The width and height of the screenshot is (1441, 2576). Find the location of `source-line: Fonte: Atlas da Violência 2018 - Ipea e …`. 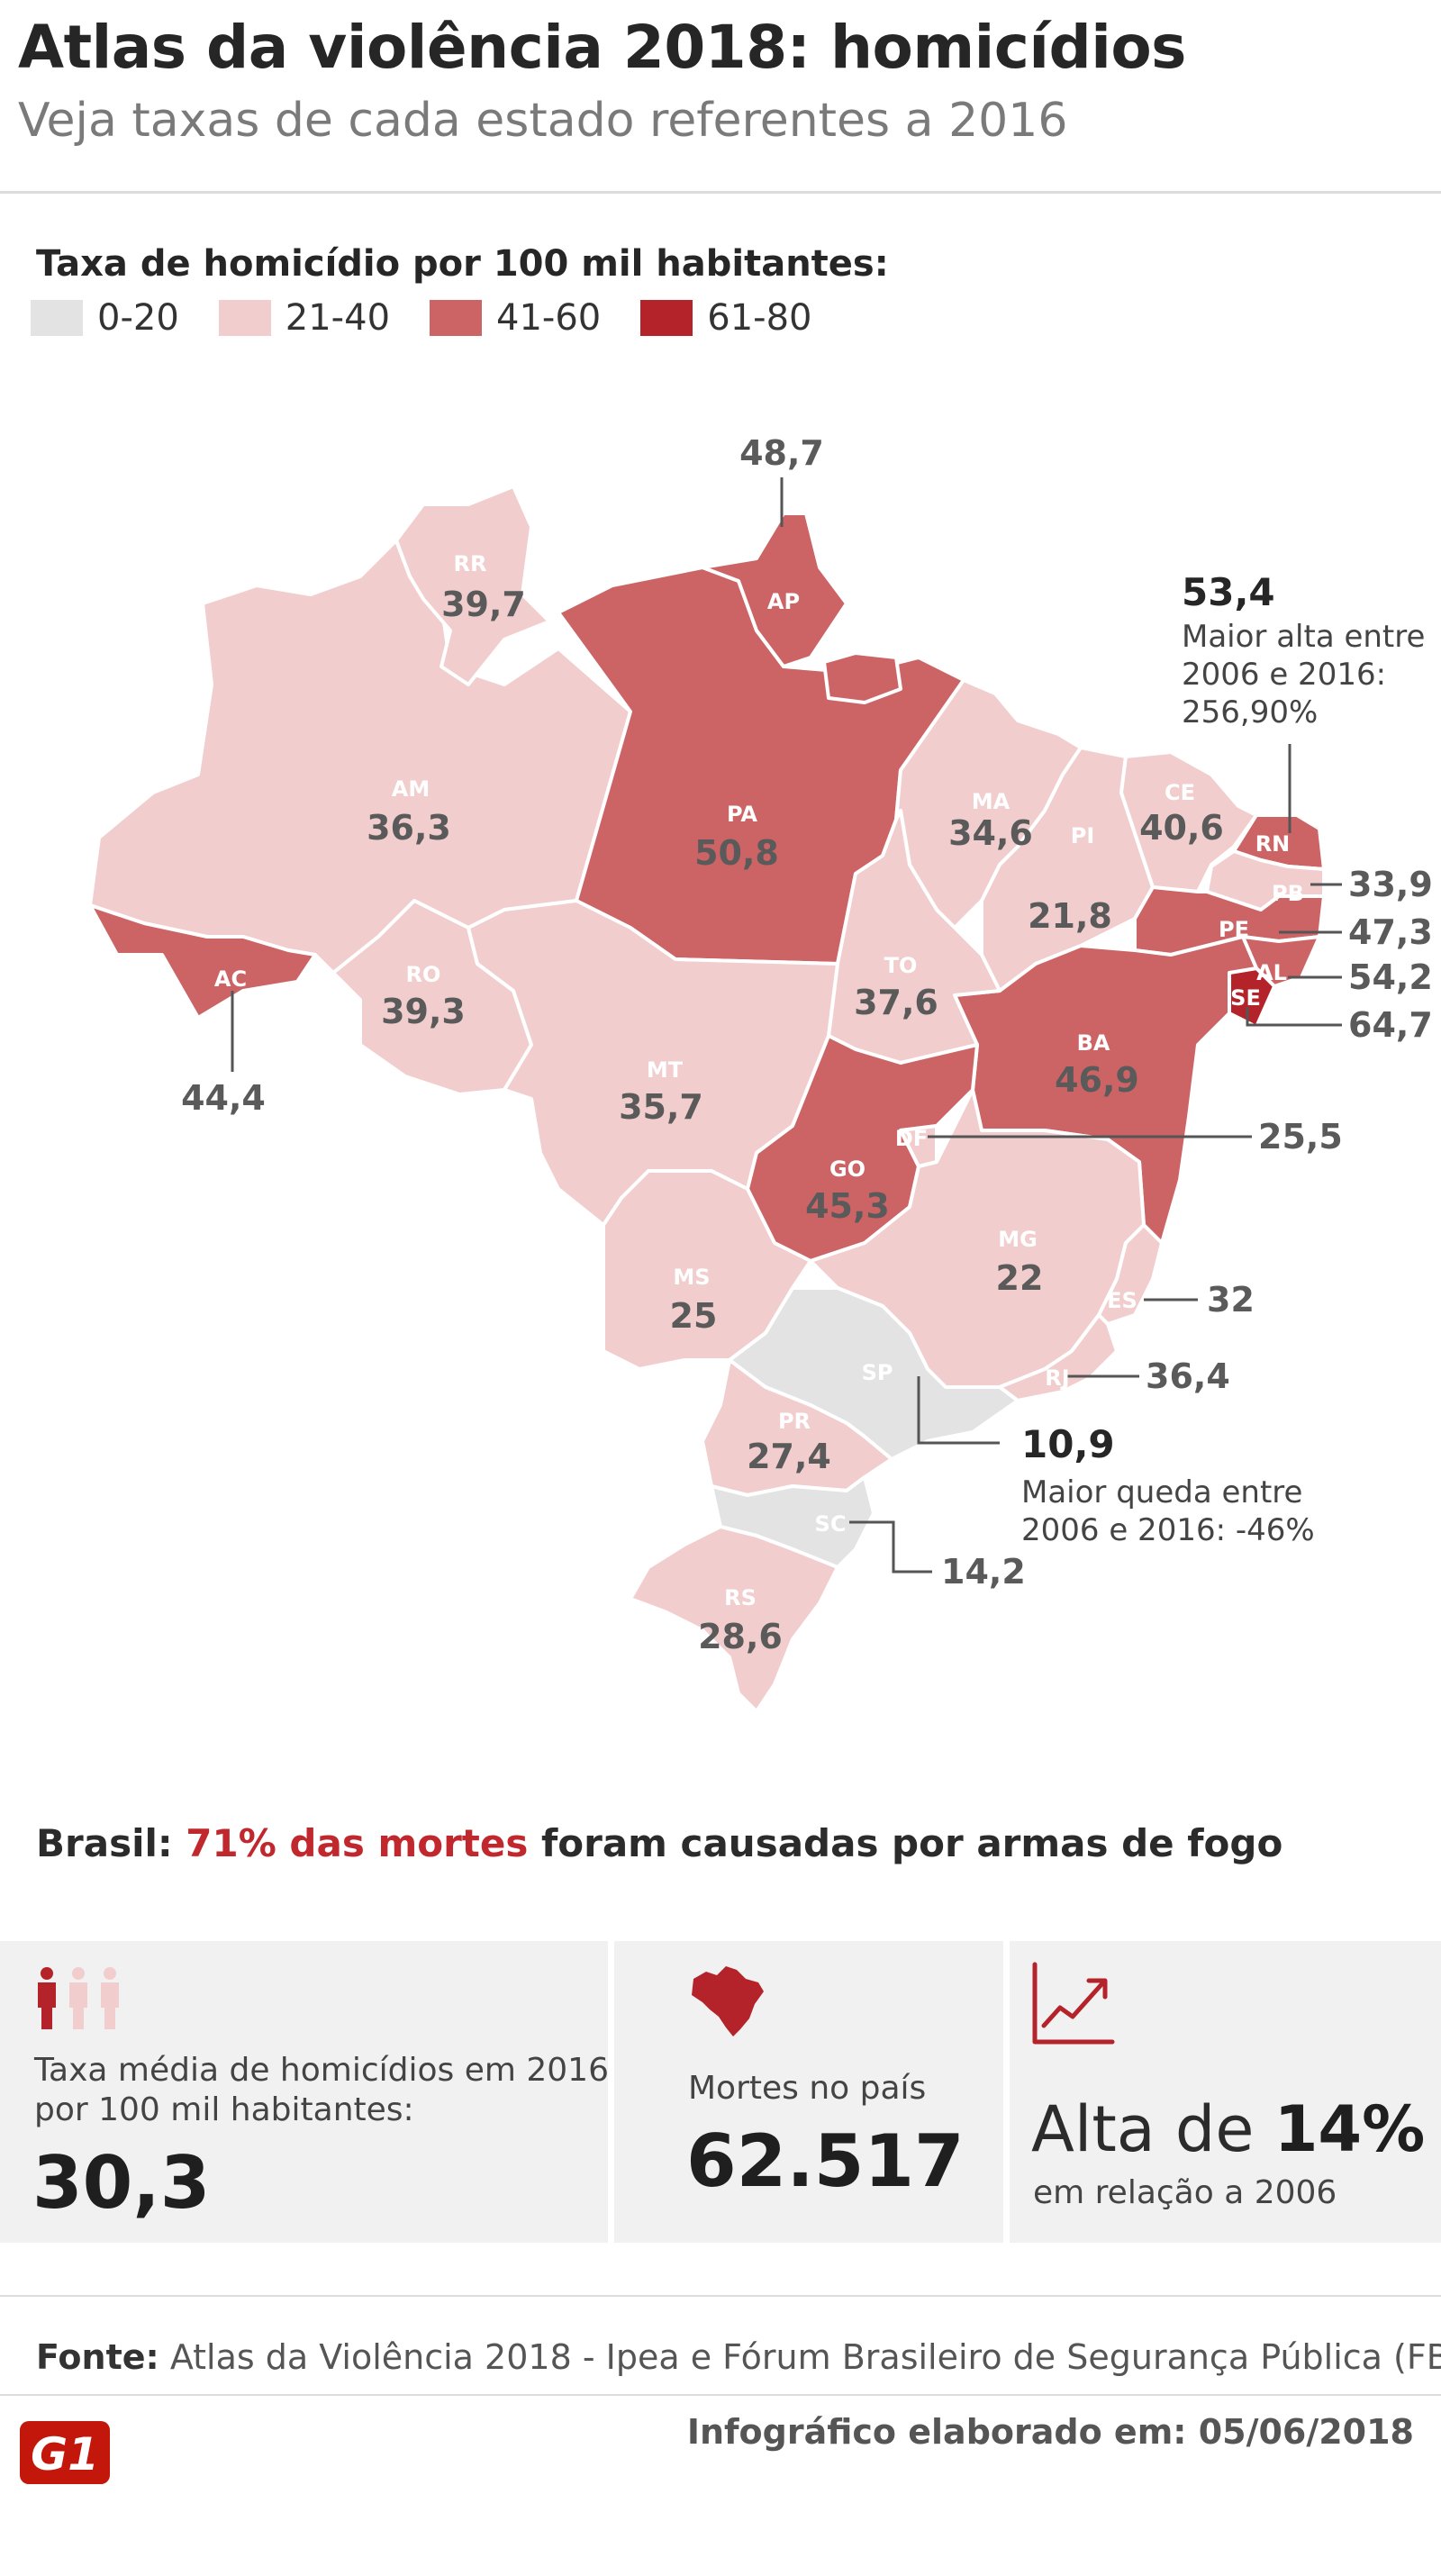

source-line: Fonte: Atlas da Violência 2018 - Ipea e … is located at coordinates (738, 2357).